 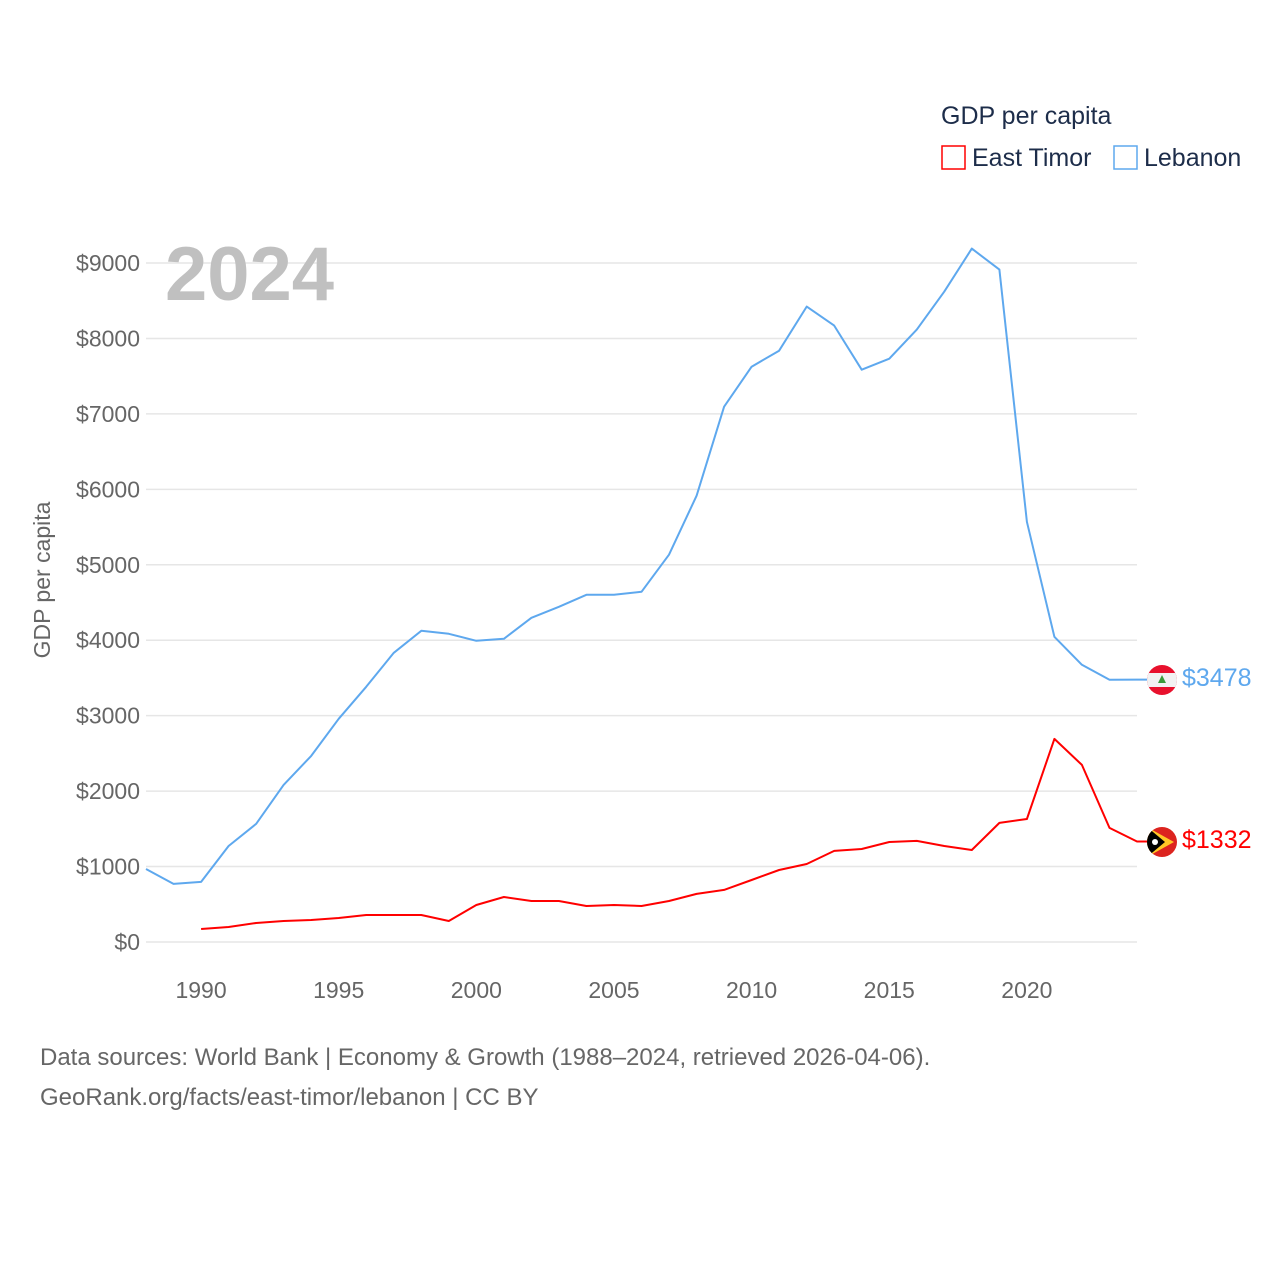 I want to click on year-watermark: 2024, so click(x=249, y=274).